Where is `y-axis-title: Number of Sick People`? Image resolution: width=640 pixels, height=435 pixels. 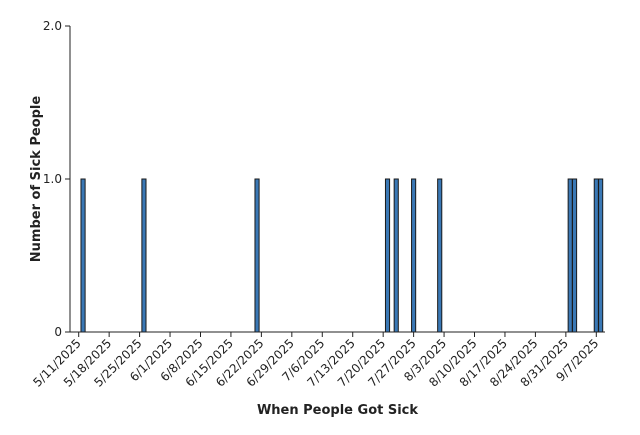
y-axis-title: Number of Sick People is located at coordinates (36, 179).